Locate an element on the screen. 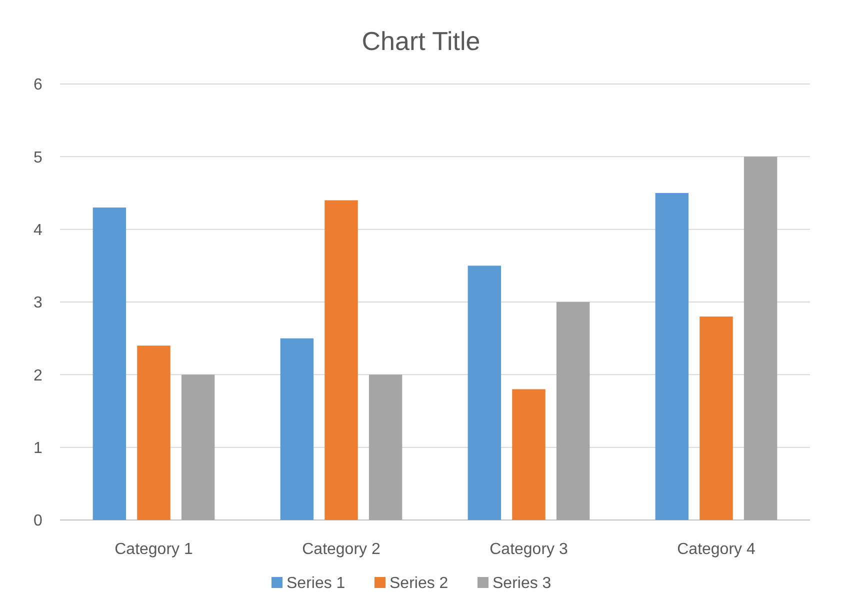 The width and height of the screenshot is (842, 601). y-tick-label: 1 is located at coordinates (38, 448).